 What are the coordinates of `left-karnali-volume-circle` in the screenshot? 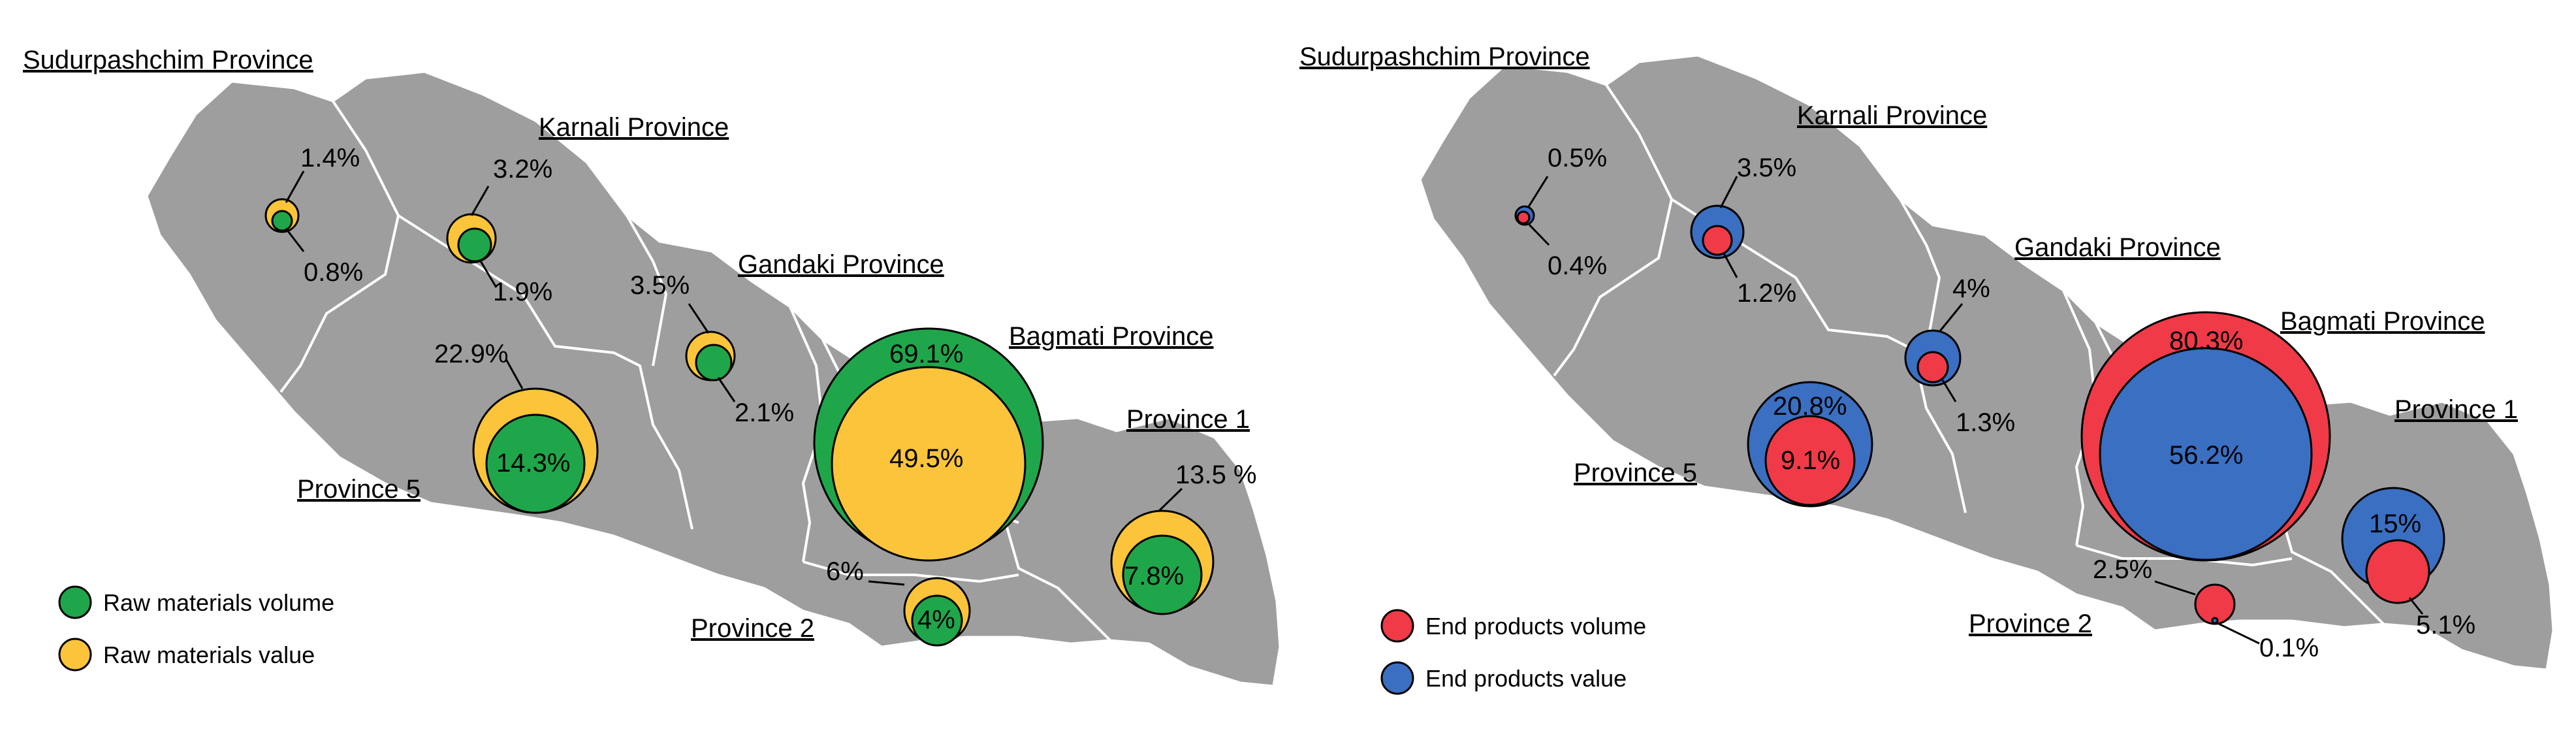 It's located at (475, 245).